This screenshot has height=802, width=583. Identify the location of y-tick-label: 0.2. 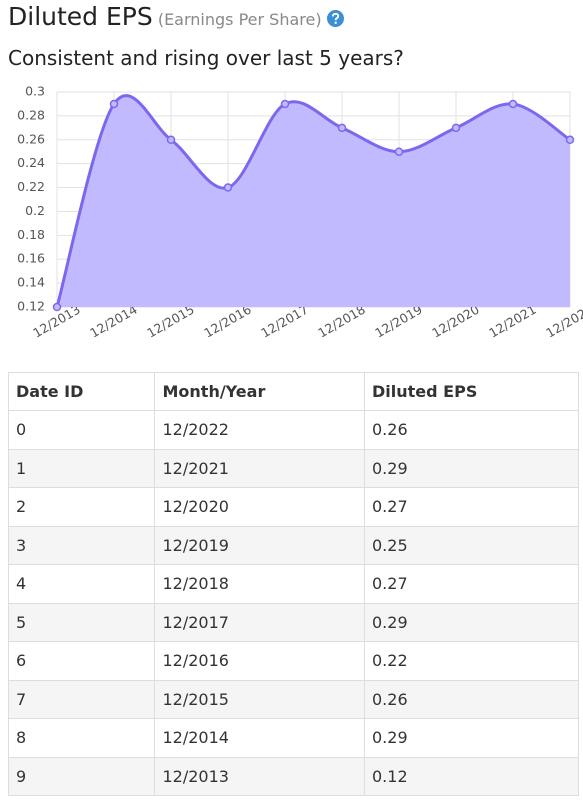
(35, 210).